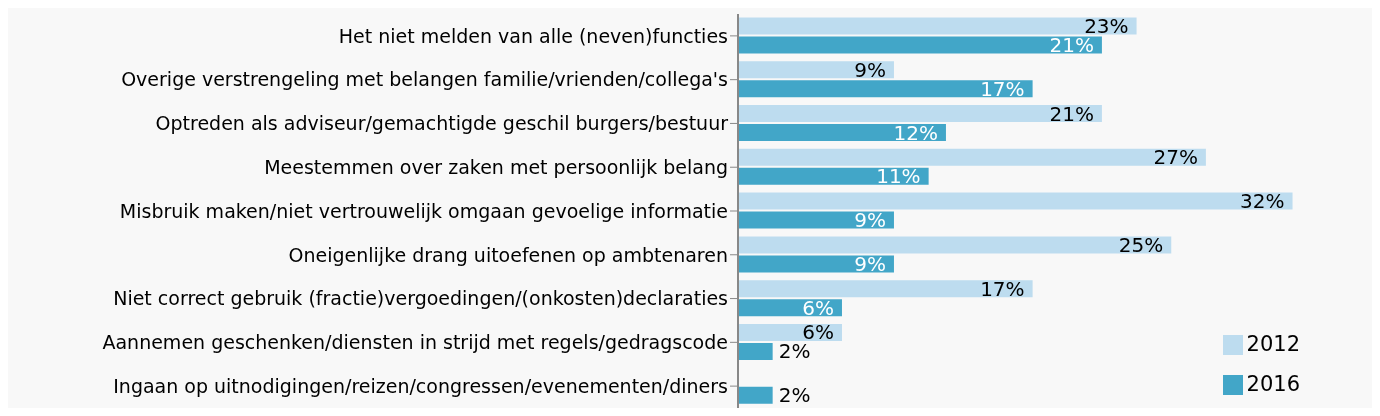  What do you see at coordinates (420, 298) in the screenshot?
I see `y-tick-label: Niet correct gebruik (fractie)vergoedingen/(onkosten)declaraties` at bounding box center [420, 298].